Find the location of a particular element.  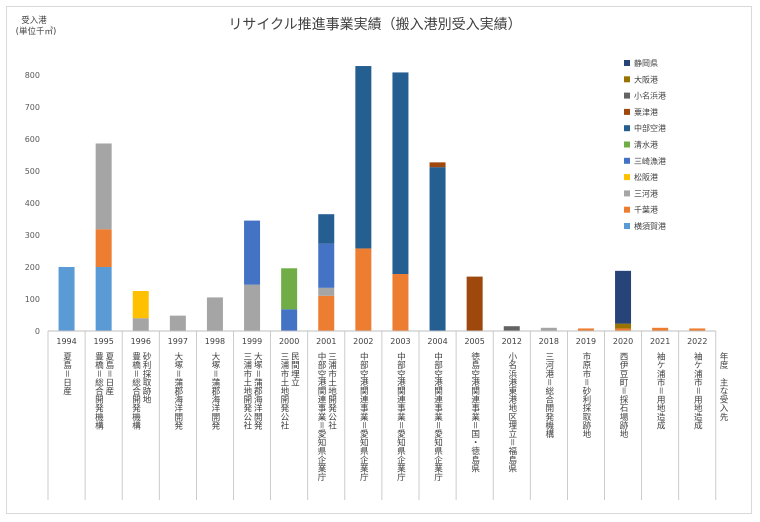

x-tick-label: 2020 is located at coordinates (623, 341).